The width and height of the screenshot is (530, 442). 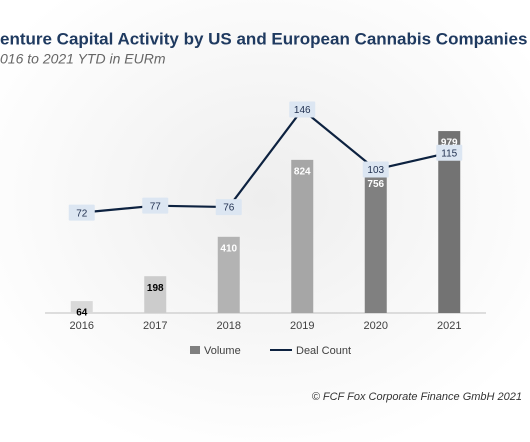 I want to click on source-note: © FCF Fox Corporate Finance GmbH 2021, so click(x=417, y=397).